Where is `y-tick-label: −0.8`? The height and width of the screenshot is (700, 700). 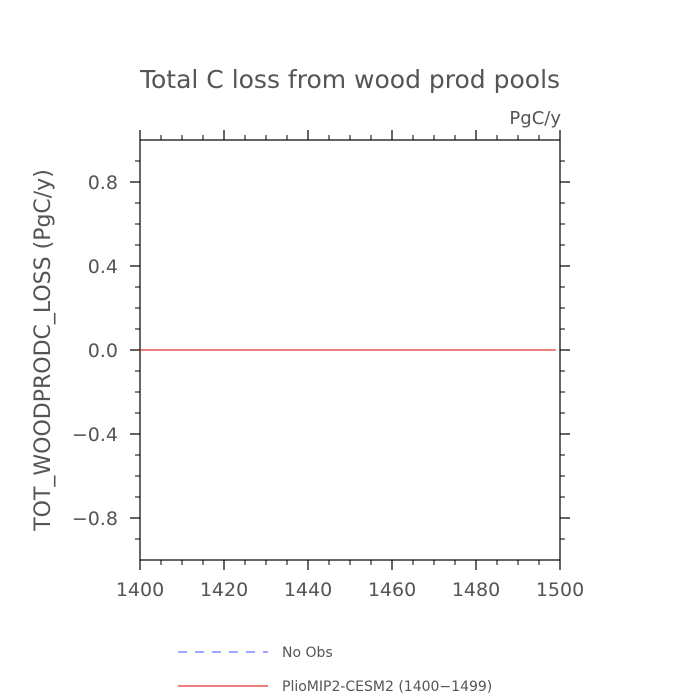
y-tick-label: −0.8 is located at coordinates (95, 519).